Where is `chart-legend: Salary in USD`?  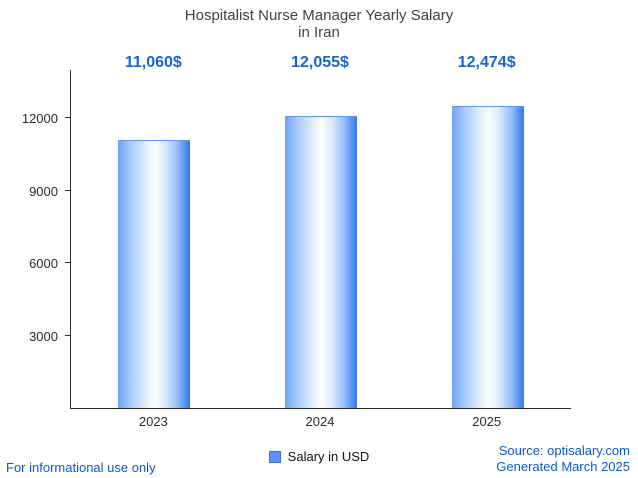
chart-legend: Salary in USD is located at coordinates (319, 456).